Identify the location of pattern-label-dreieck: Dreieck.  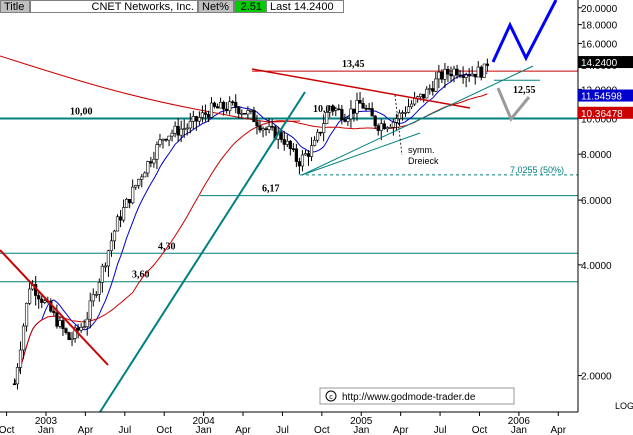
(423, 161).